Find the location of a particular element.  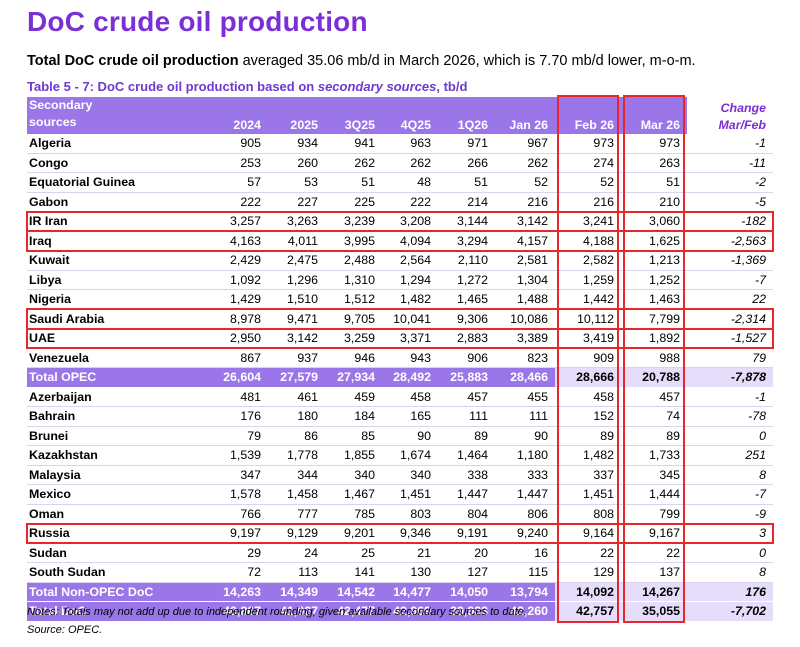

cell-value: 9,306 is located at coordinates (466, 319).